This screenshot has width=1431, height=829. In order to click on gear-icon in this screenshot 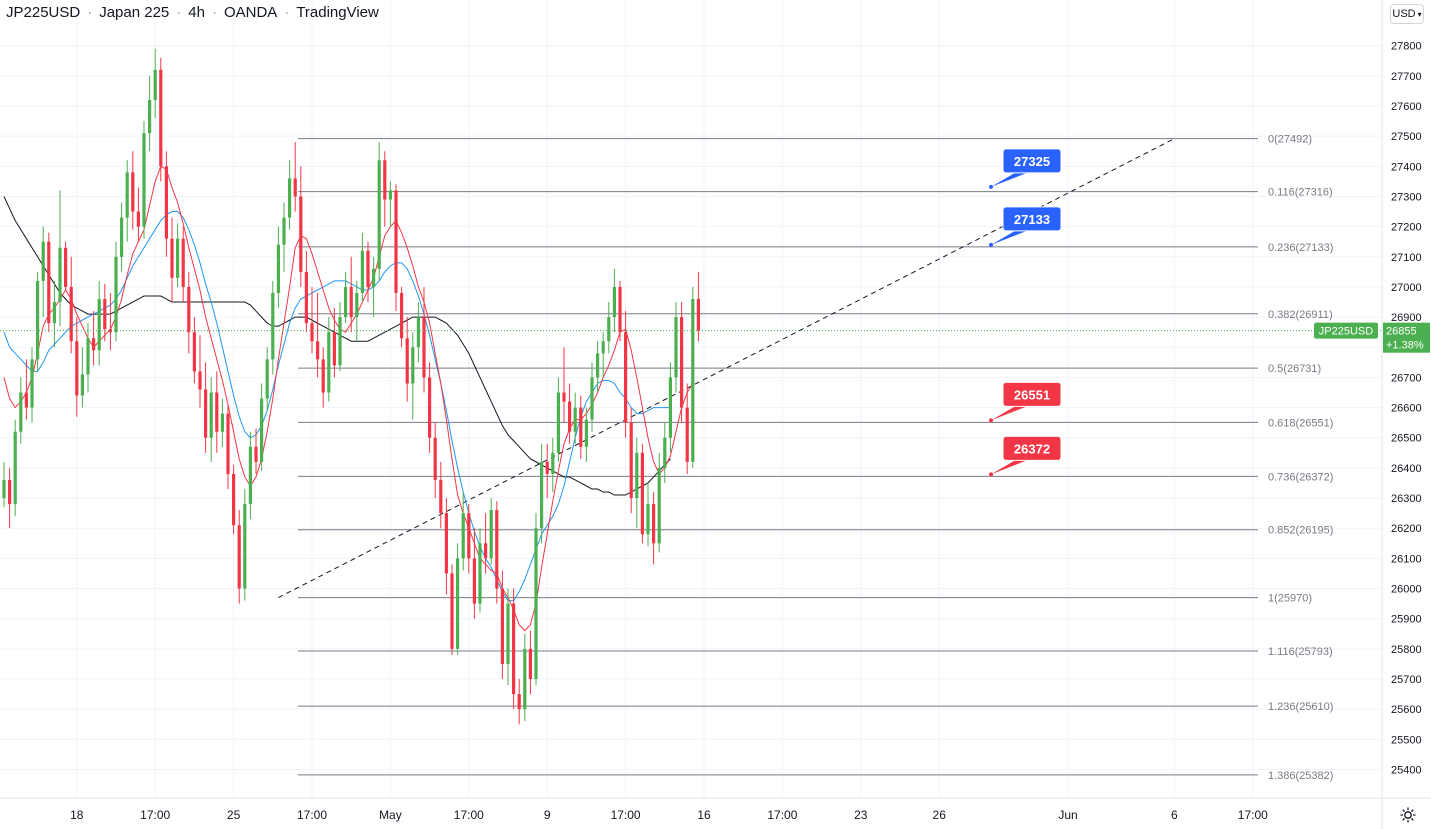, I will do `click(1408, 815)`.